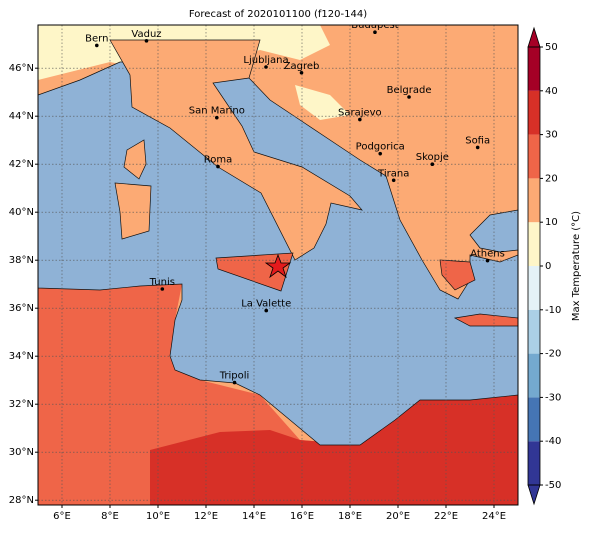 The width and height of the screenshot is (592, 533). What do you see at coordinates (493, 231) in the screenshot?
I see `sea` at bounding box center [493, 231].